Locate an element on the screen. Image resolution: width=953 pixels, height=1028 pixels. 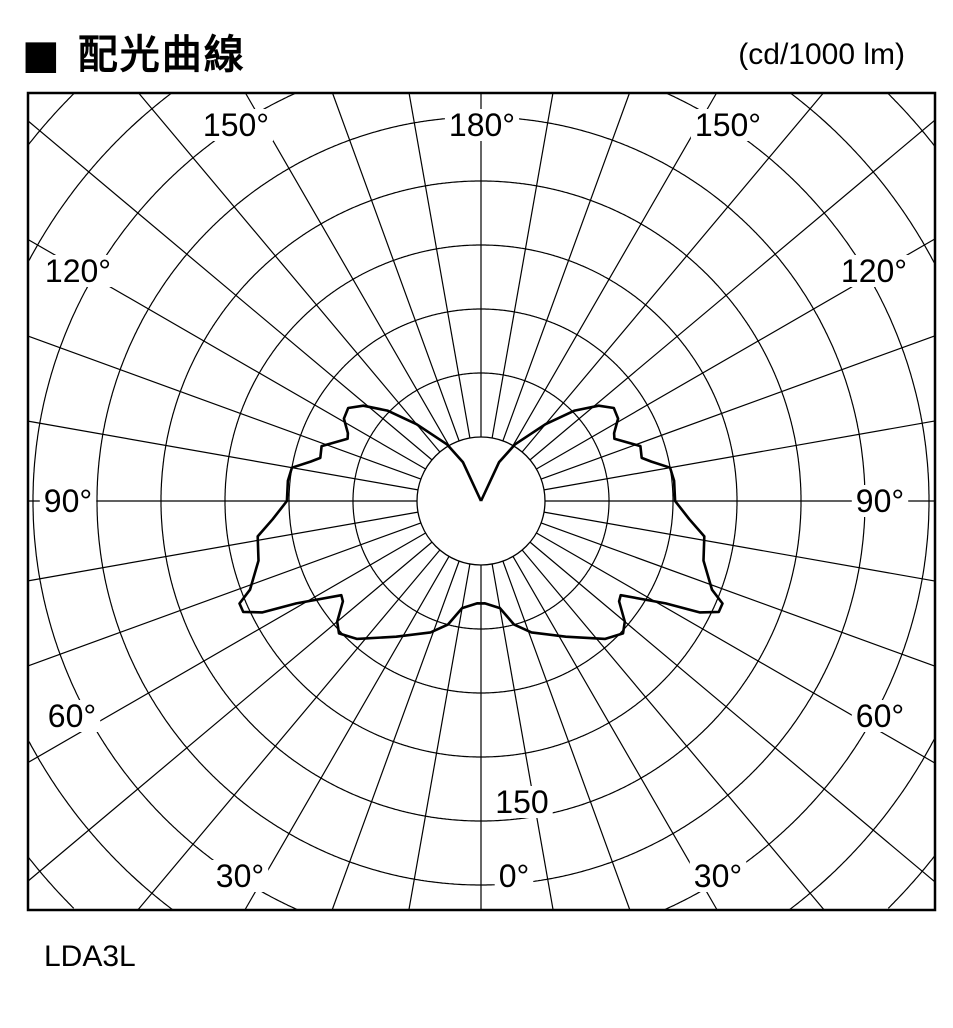
angle-label-150-right: 150° is located at coordinates (728, 125).